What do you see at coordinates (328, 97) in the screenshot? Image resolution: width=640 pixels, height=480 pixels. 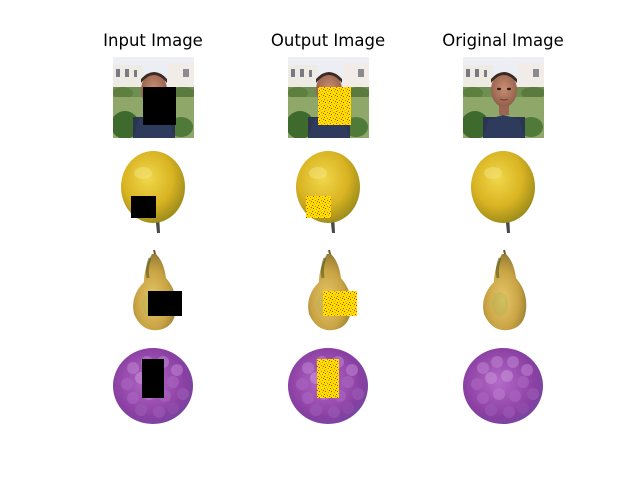 I see `face-output-image` at bounding box center [328, 97].